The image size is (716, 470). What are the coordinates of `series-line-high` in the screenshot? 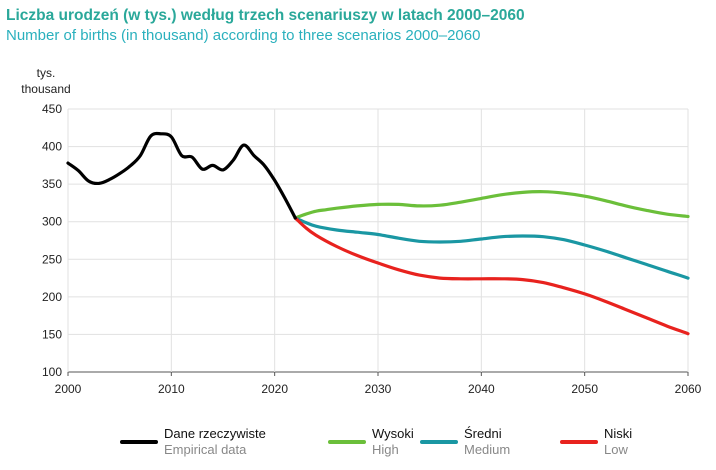 It's located at (491, 205).